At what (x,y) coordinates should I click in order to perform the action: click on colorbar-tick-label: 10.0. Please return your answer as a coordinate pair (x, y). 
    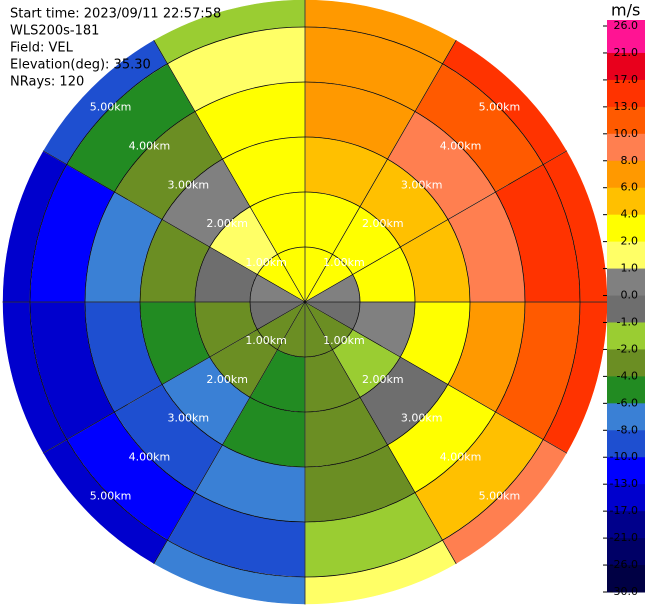
    Looking at the image, I should click on (626, 133).